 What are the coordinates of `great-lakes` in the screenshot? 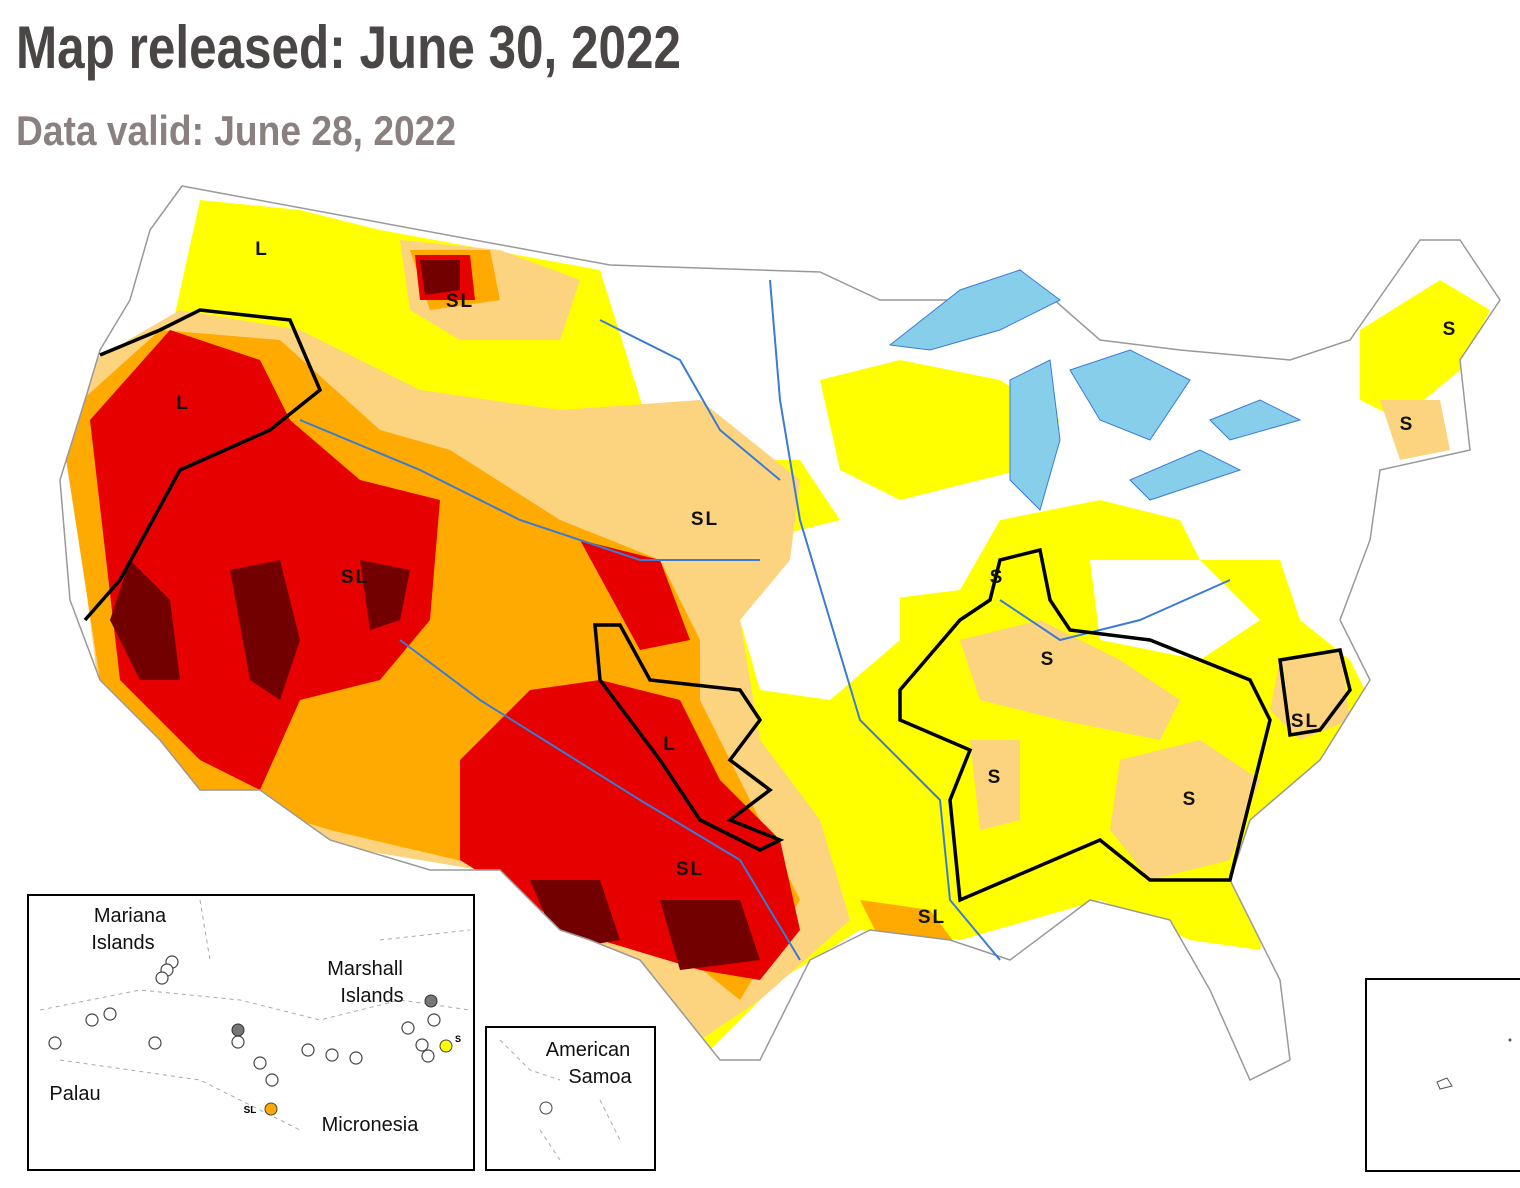 It's located at (1095, 390).